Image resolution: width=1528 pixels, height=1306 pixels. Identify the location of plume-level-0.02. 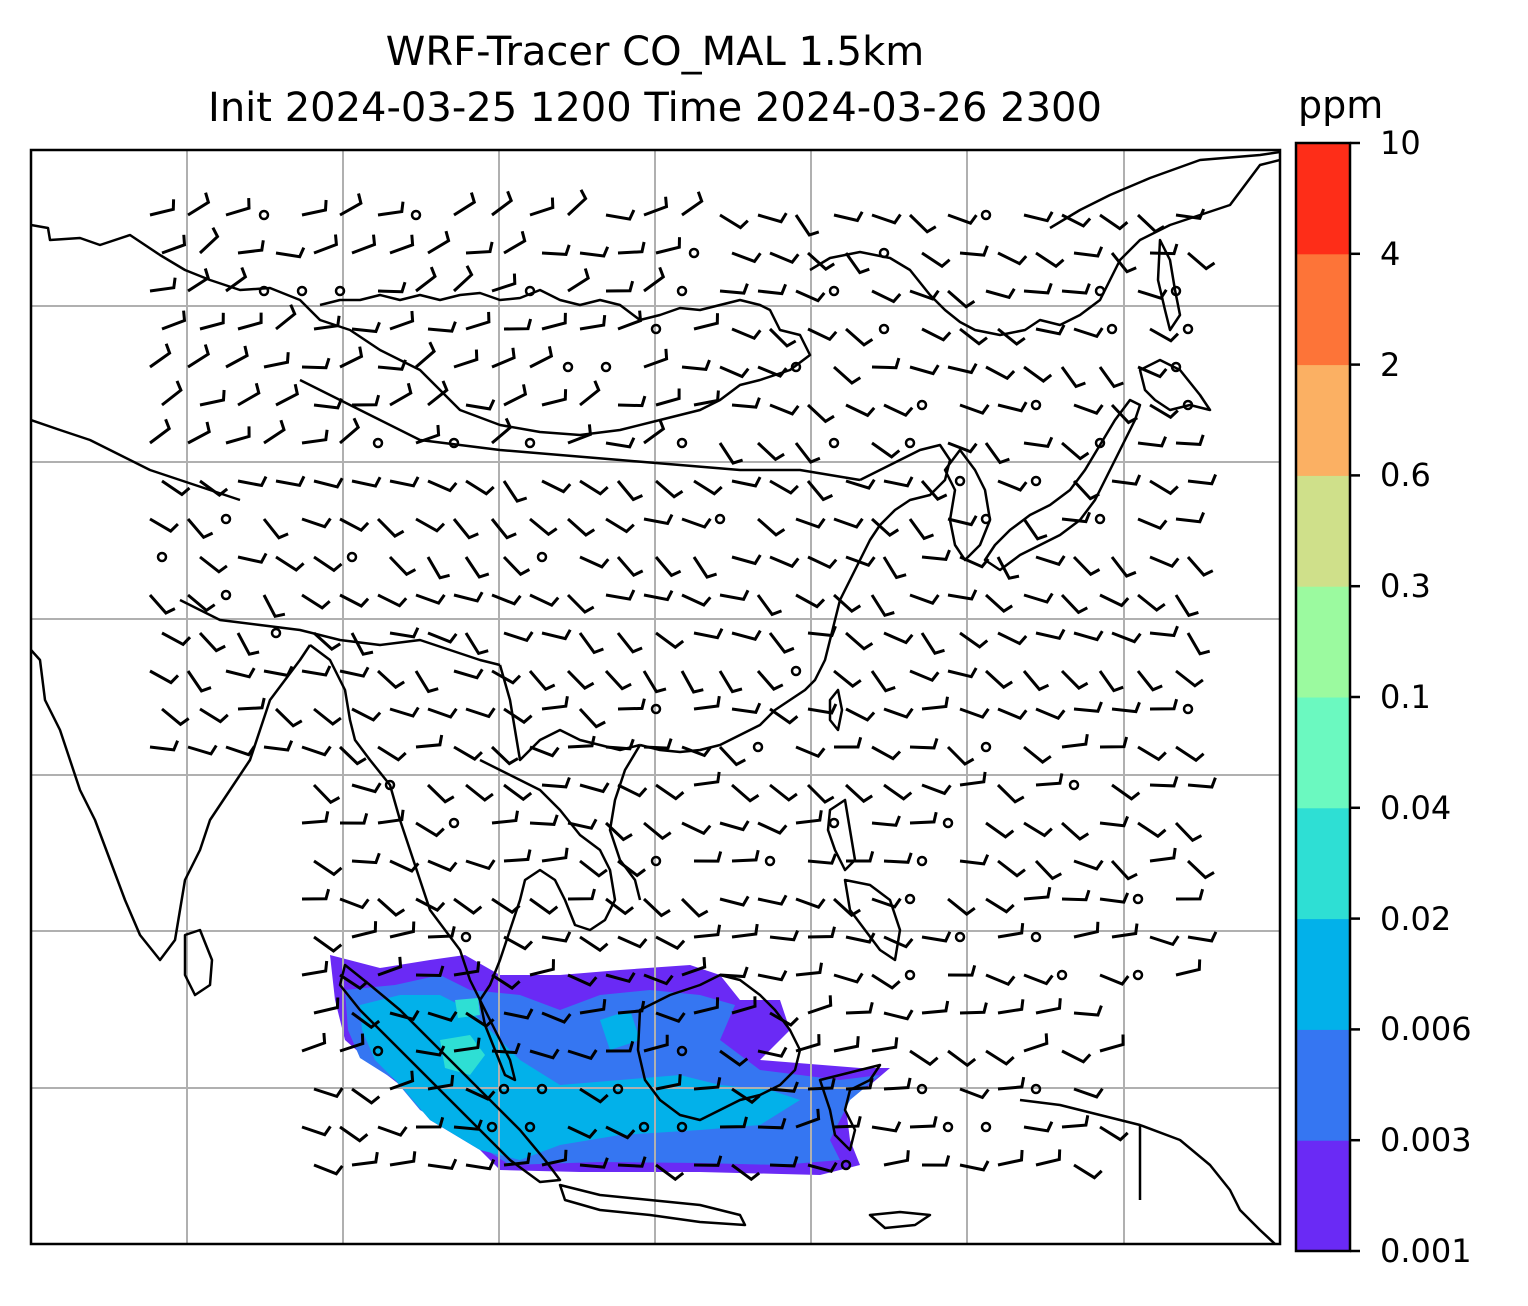
(462, 1055).